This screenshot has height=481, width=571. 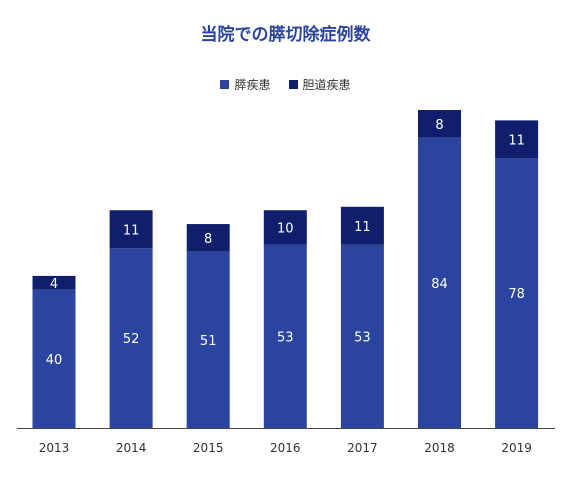 What do you see at coordinates (326, 85) in the screenshot?
I see `legend-label-biliary: 胆道疾患` at bounding box center [326, 85].